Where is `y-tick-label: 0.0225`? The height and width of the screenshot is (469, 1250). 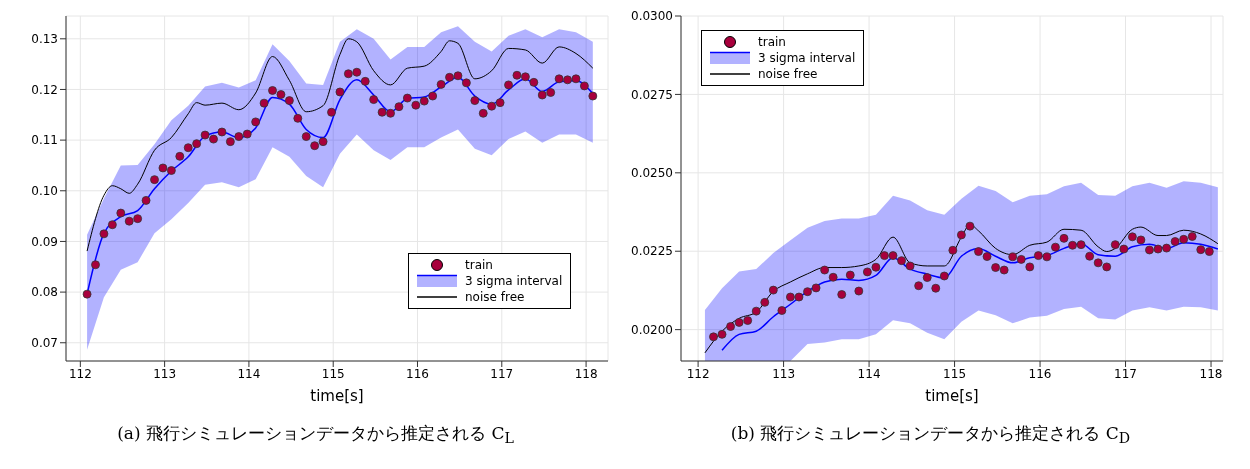 y-tick-label: 0.0225 is located at coordinates (652, 251).